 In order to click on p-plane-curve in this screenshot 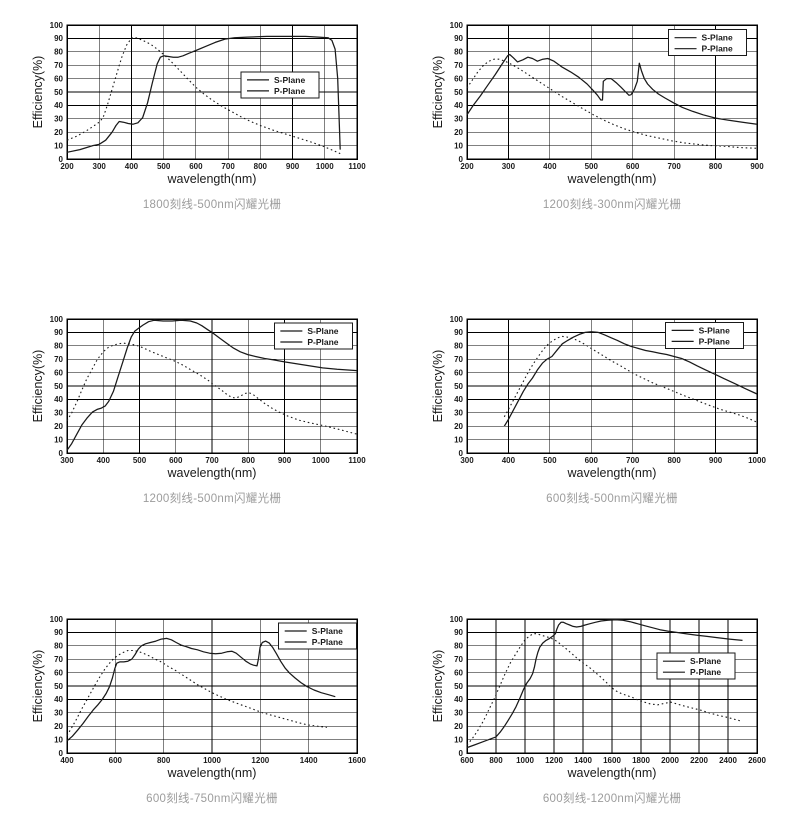, I will do `click(196, 692)`.